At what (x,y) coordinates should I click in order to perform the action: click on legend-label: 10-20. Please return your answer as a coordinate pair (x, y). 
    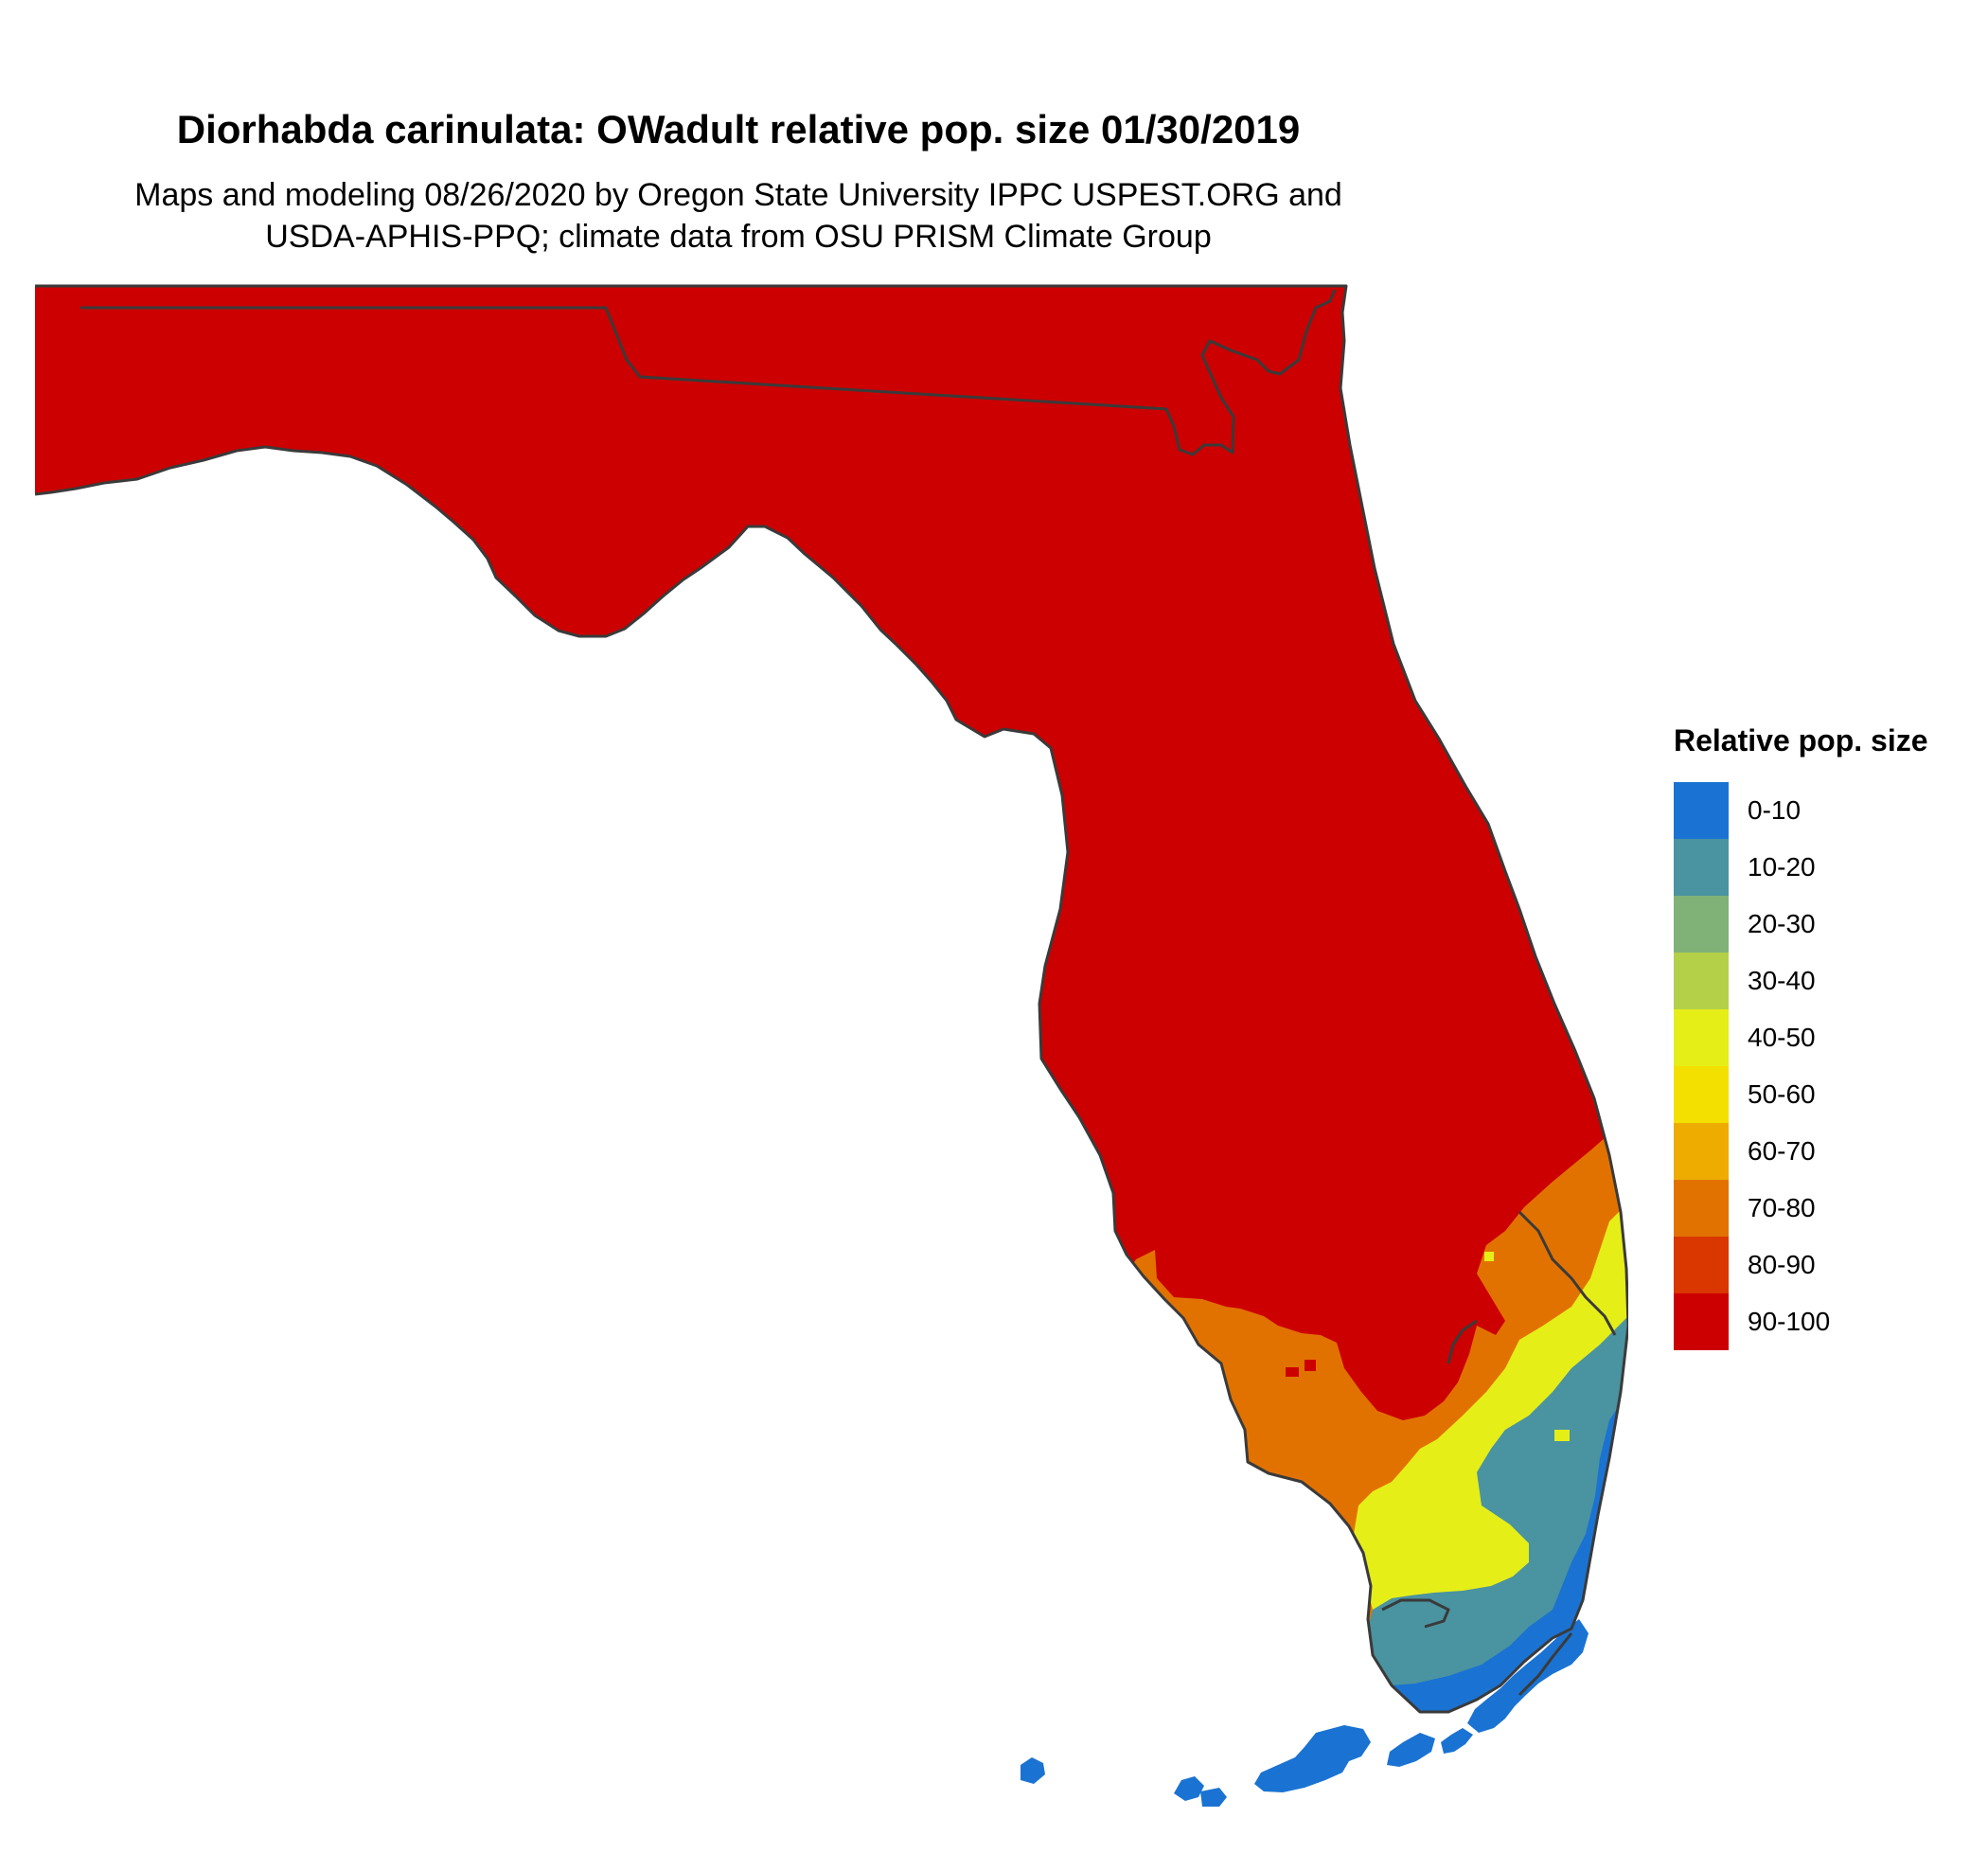
    Looking at the image, I should click on (1782, 867).